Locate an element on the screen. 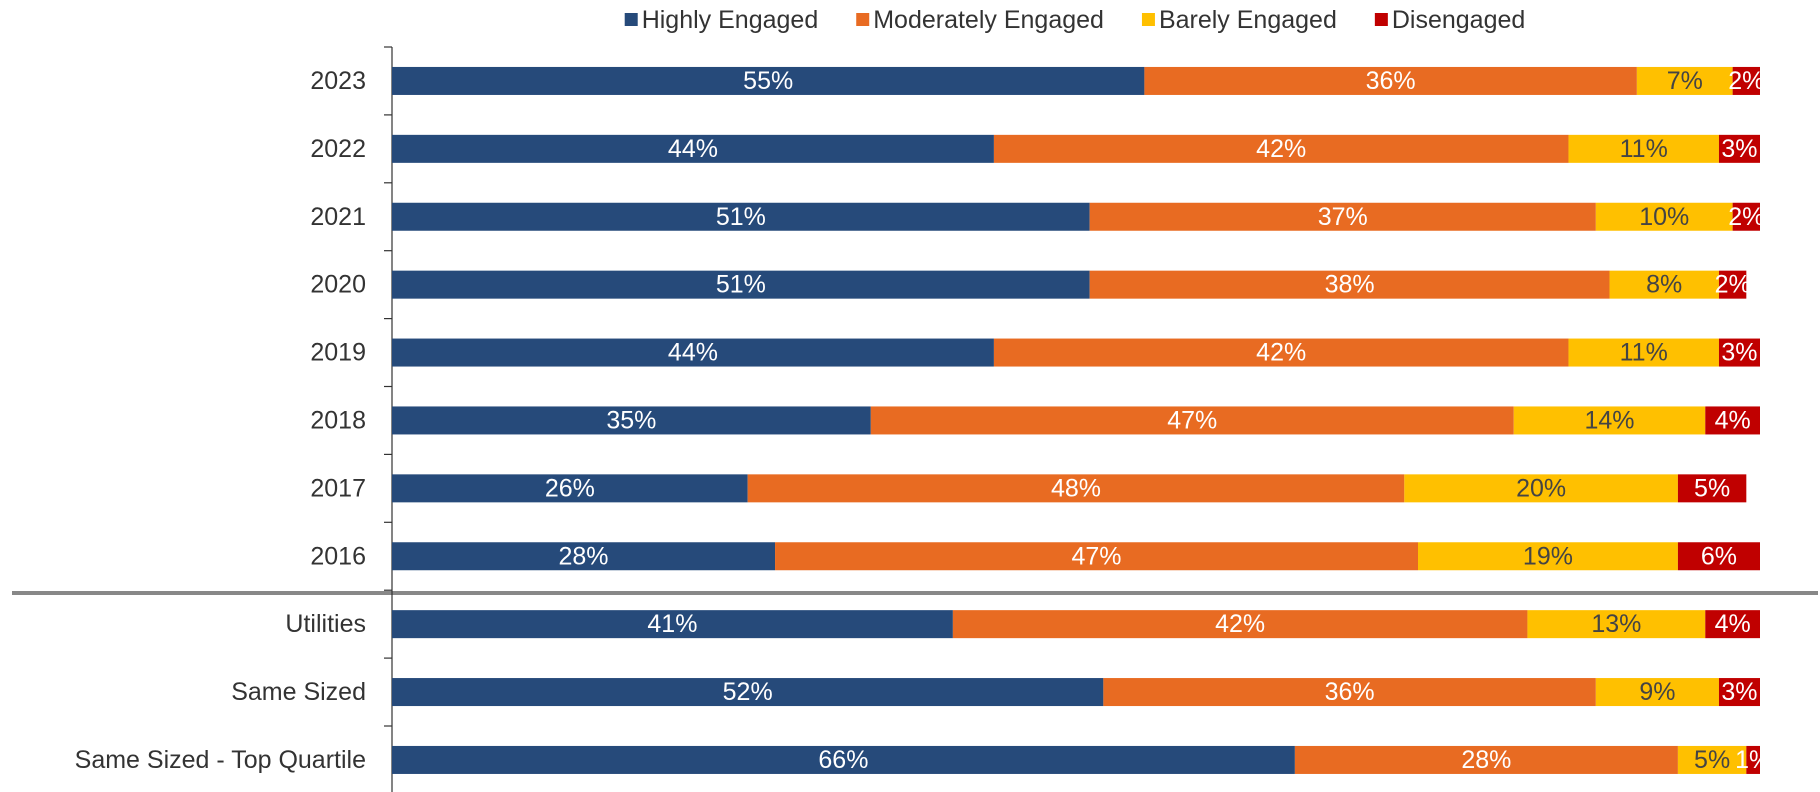 The image size is (1820, 792). data-label: 37% is located at coordinates (1343, 217).